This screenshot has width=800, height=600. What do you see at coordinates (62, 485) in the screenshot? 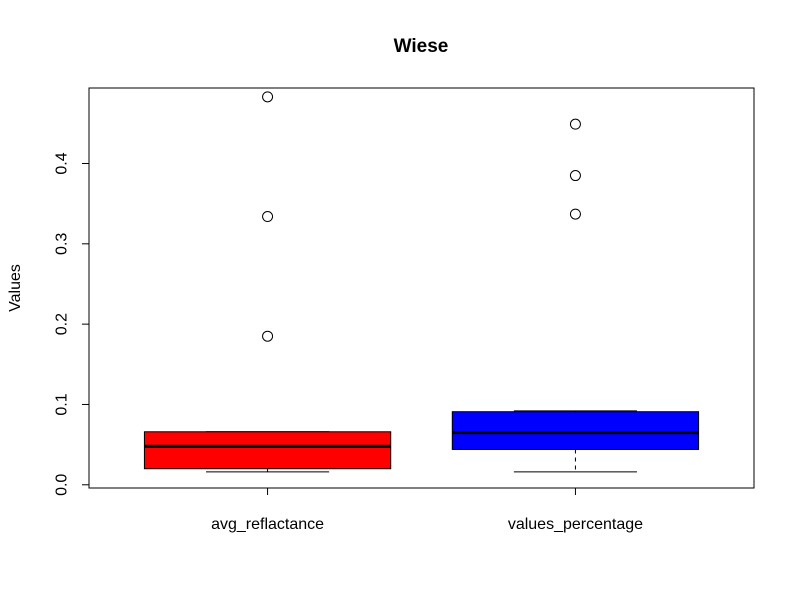
I see `y-tick-label: 0.0` at bounding box center [62, 485].